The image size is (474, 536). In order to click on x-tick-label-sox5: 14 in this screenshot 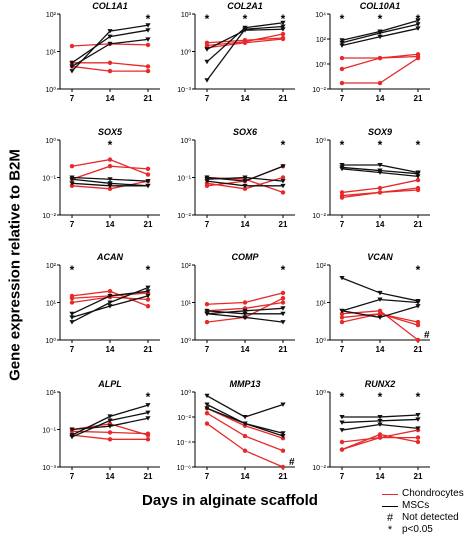, I will do `click(110, 224)`.